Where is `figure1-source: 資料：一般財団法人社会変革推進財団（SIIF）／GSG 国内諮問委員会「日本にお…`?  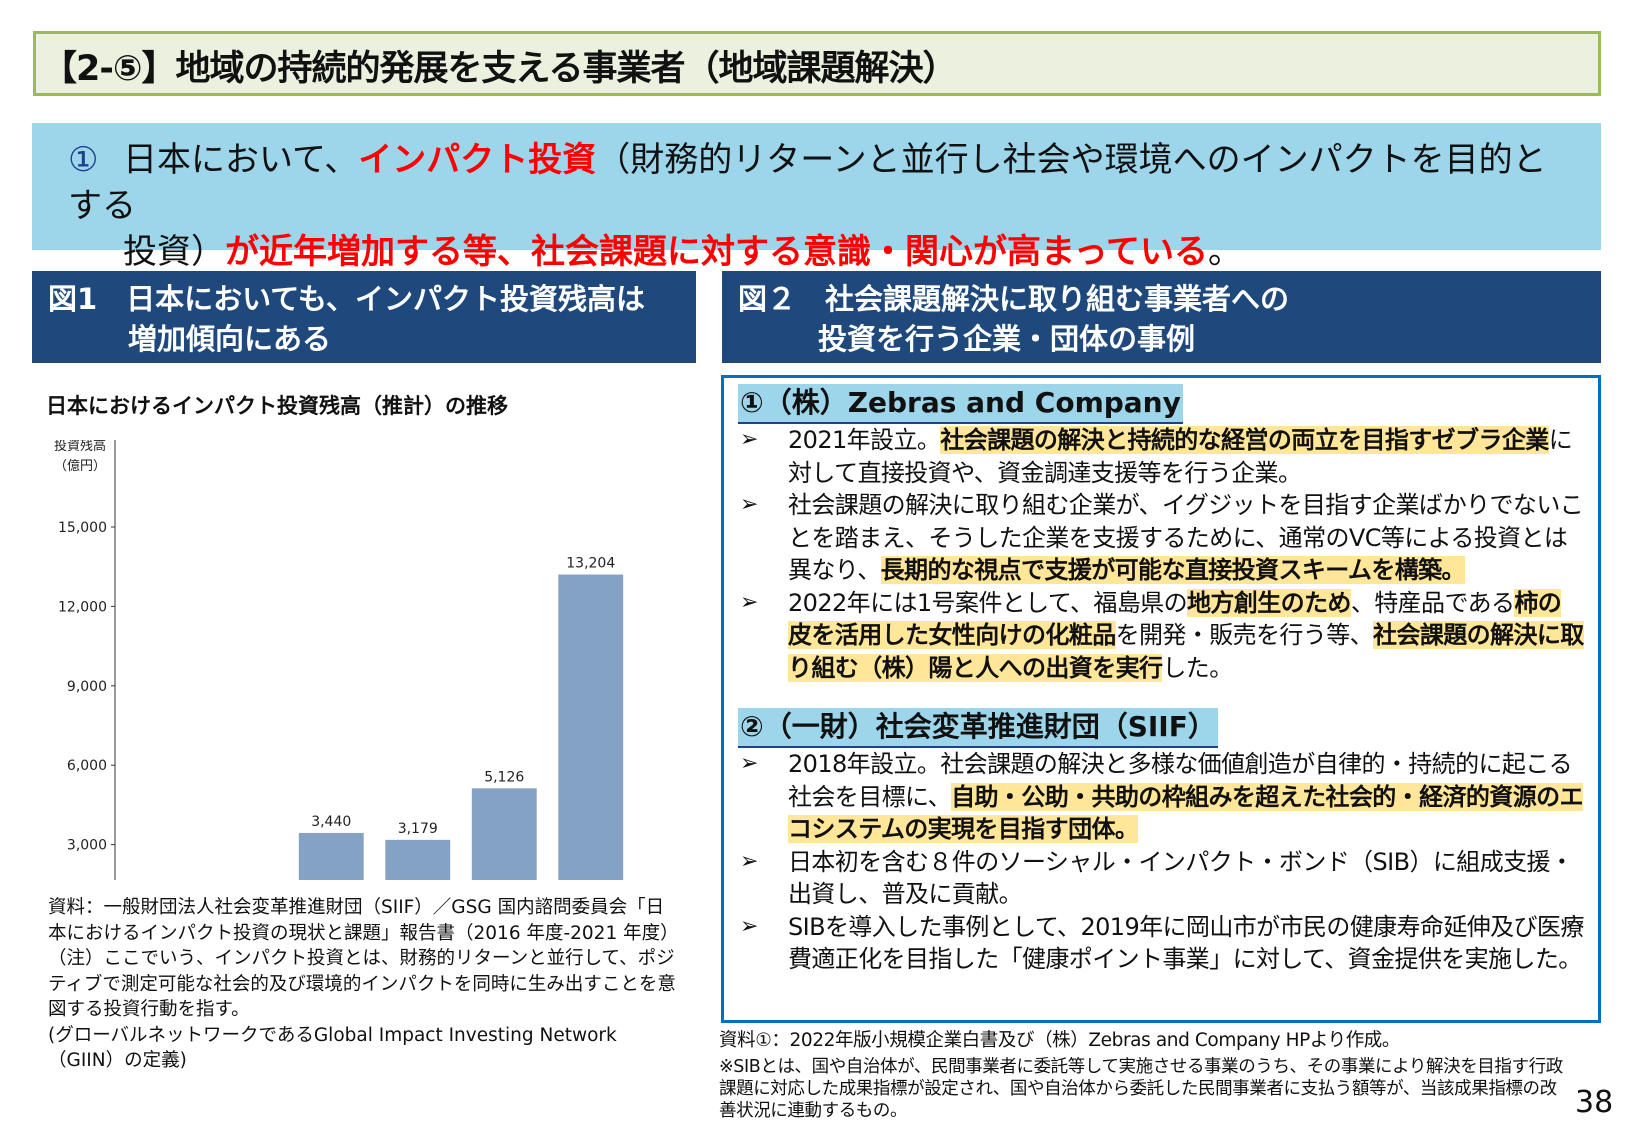
figure1-source: 資料：一般財団法人社会変革推進財団（SIIF）／GSG 国内諮問委員会「日本にお… is located at coordinates (363, 984).